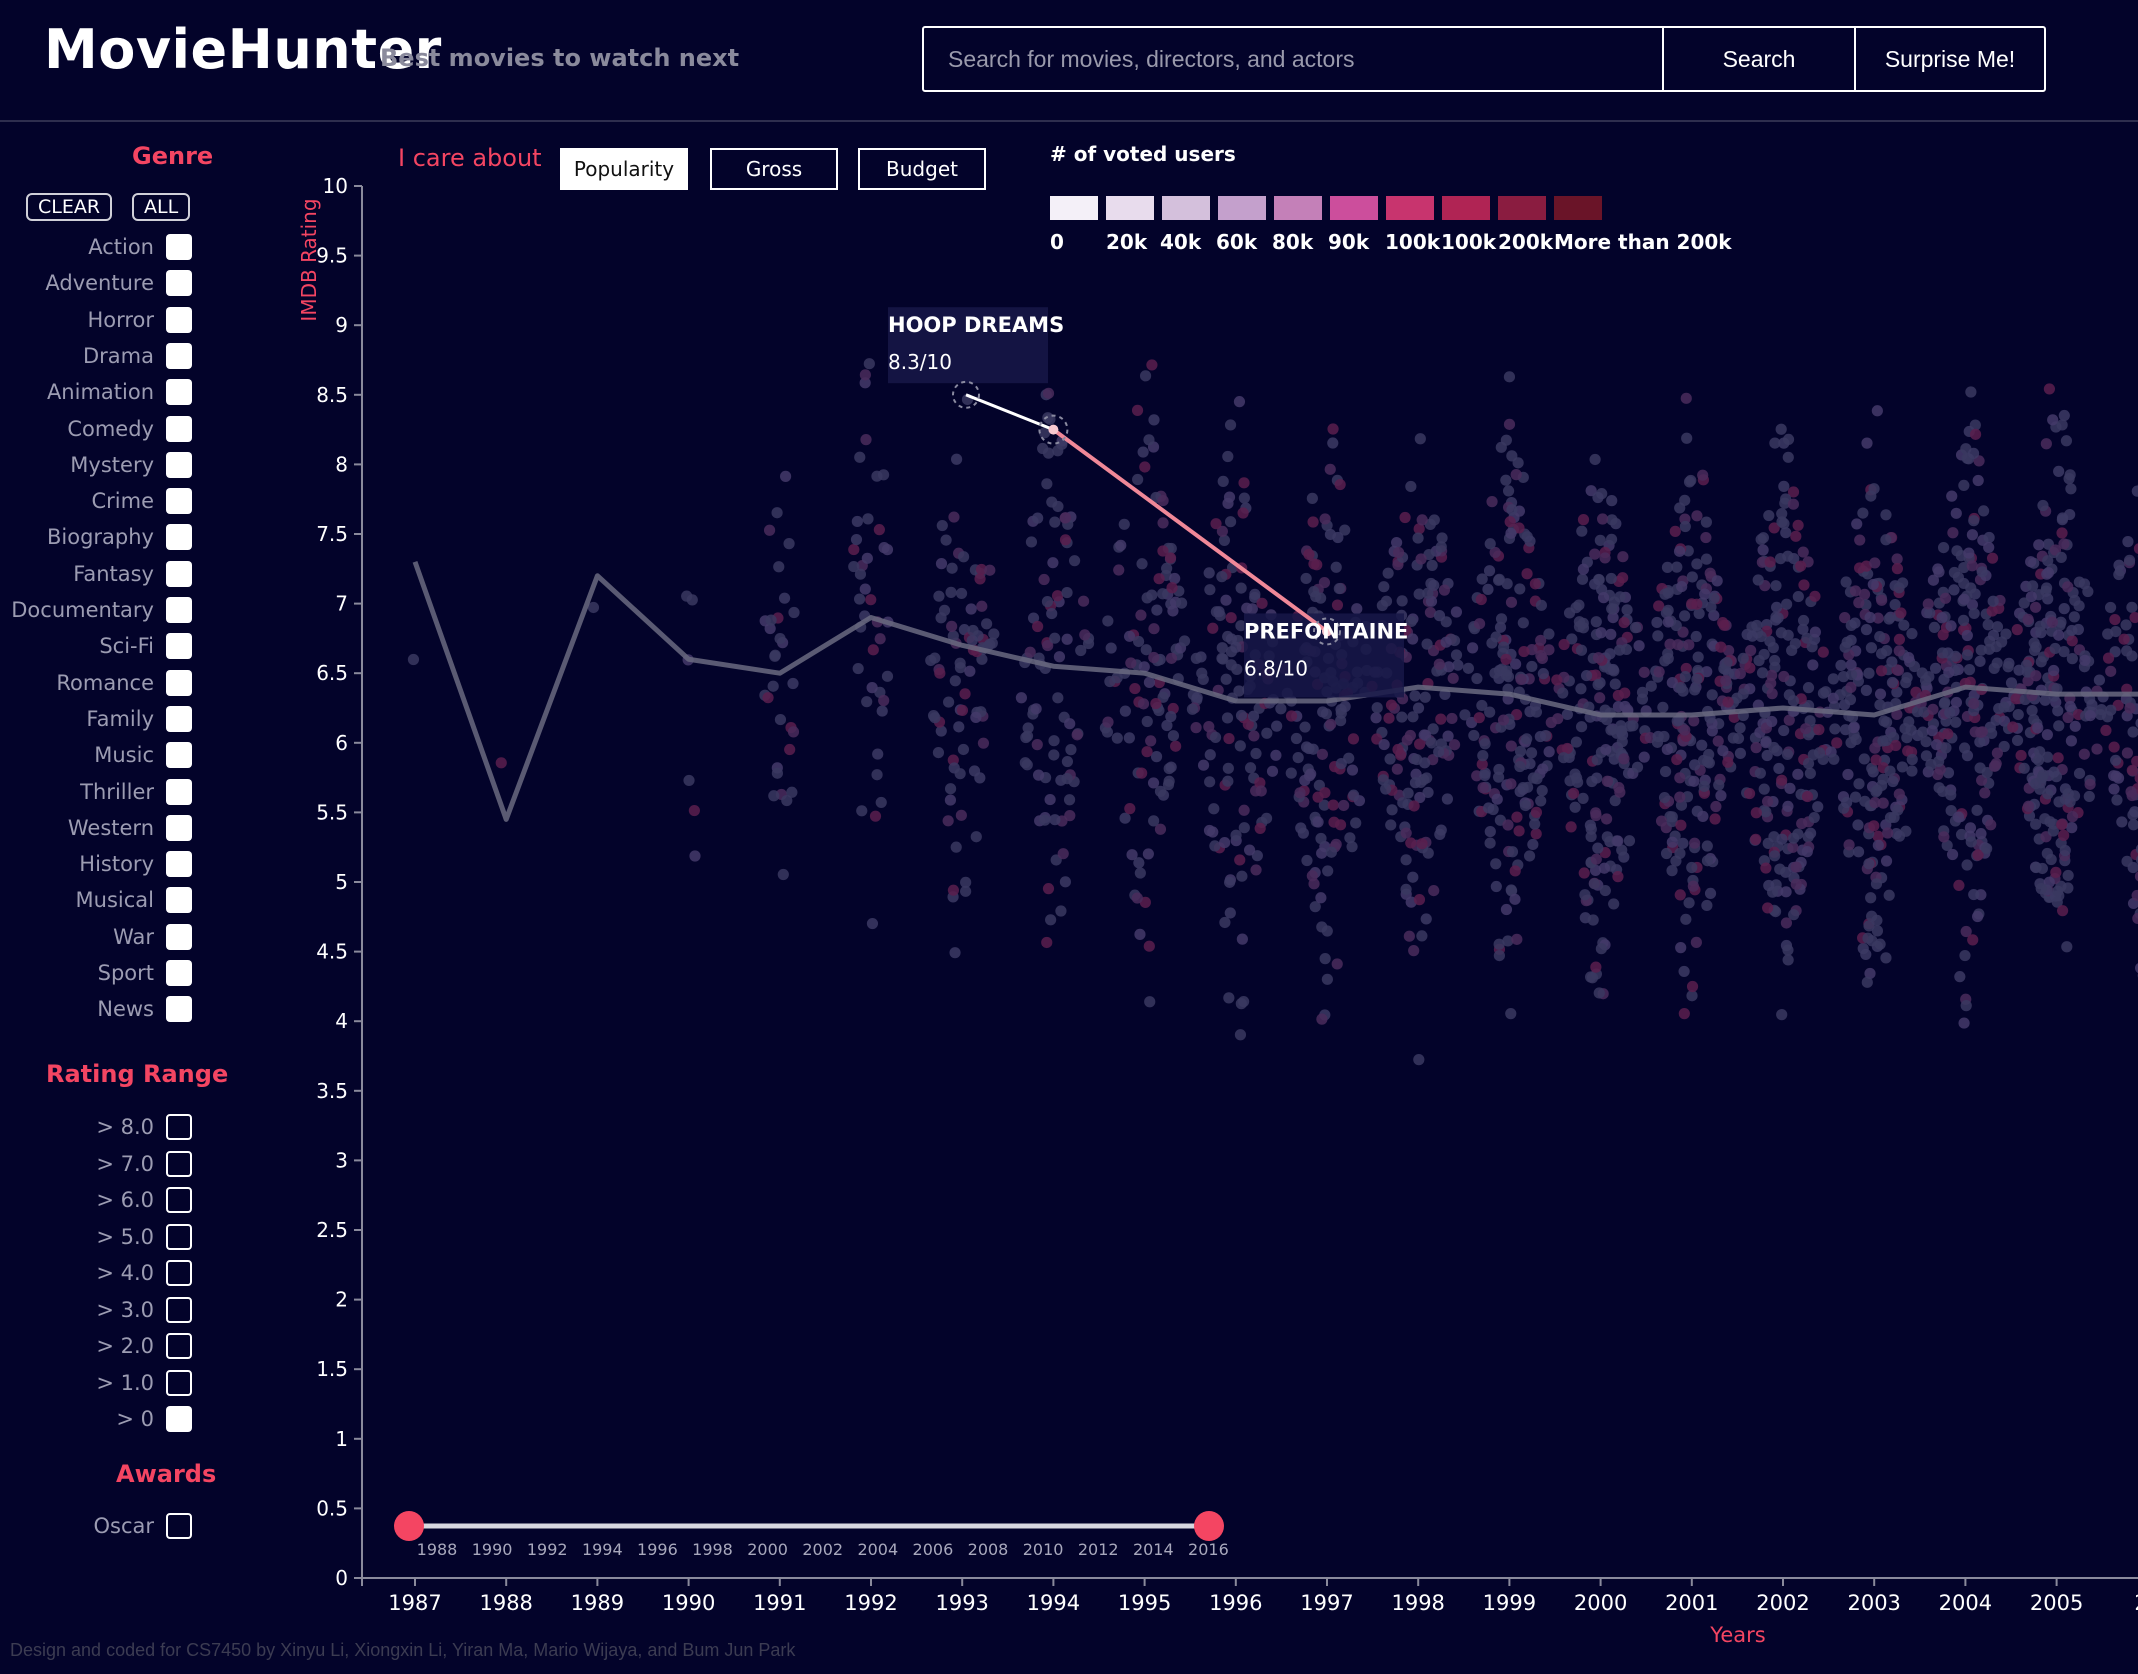 Image resolution: width=2138 pixels, height=1674 pixels. Describe the element at coordinates (96, 718) in the screenshot. I see `genre-filter-family: Family` at that location.